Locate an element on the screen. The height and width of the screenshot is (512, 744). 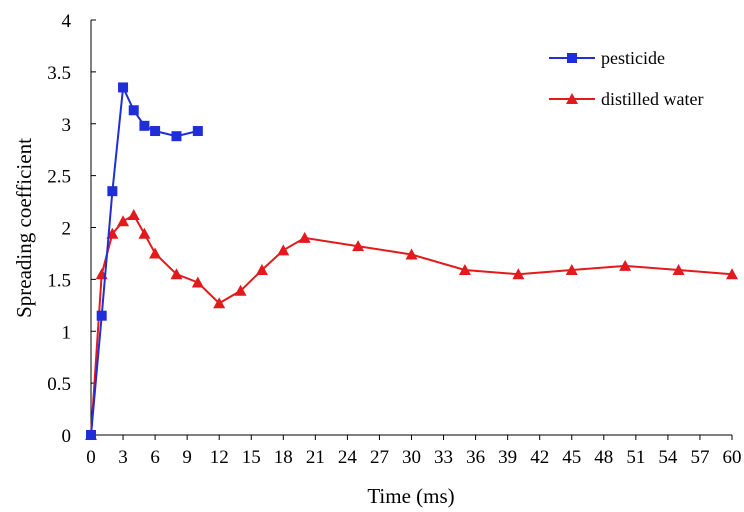
legend-item-distilled-water: distilled water is located at coordinates (626, 99).